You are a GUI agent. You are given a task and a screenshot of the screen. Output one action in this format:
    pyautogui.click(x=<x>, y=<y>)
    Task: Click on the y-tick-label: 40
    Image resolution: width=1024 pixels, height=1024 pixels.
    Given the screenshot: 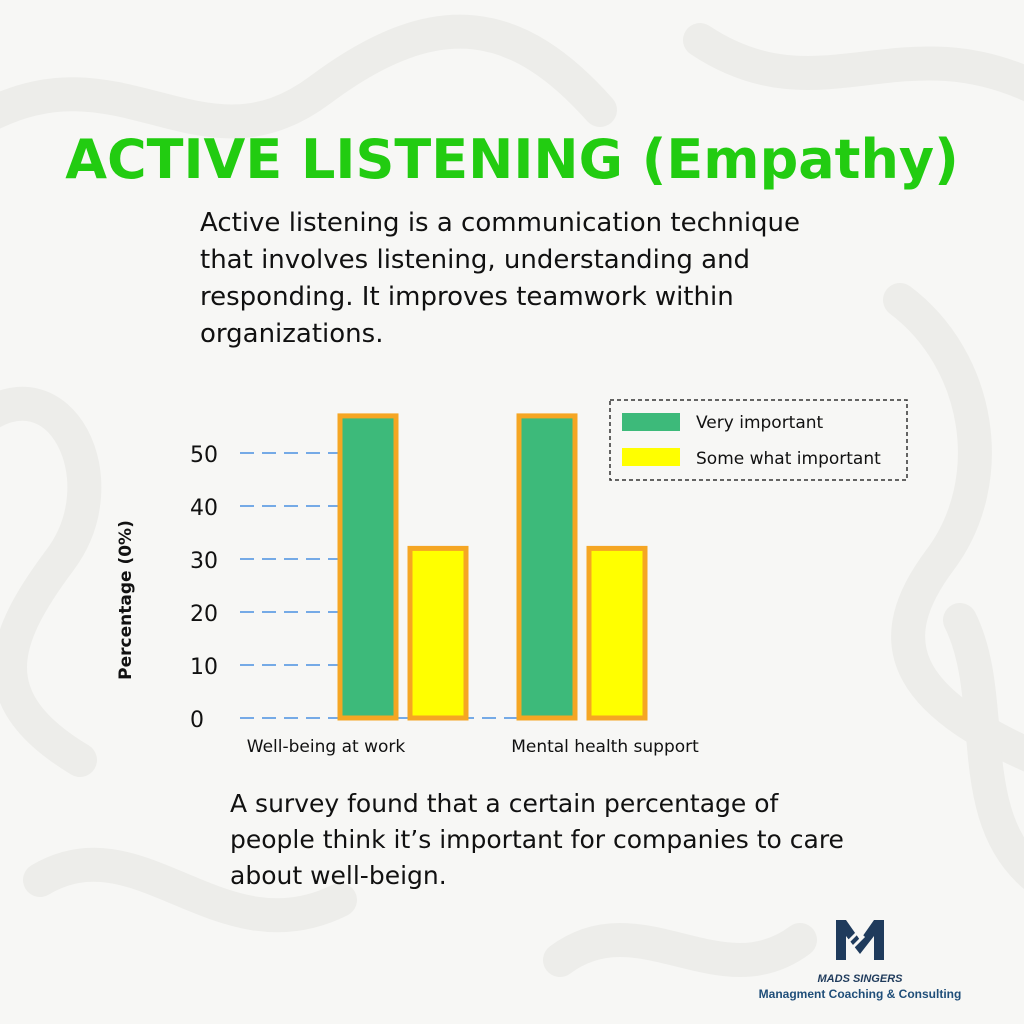 What is the action you would take?
    pyautogui.click(x=204, y=508)
    